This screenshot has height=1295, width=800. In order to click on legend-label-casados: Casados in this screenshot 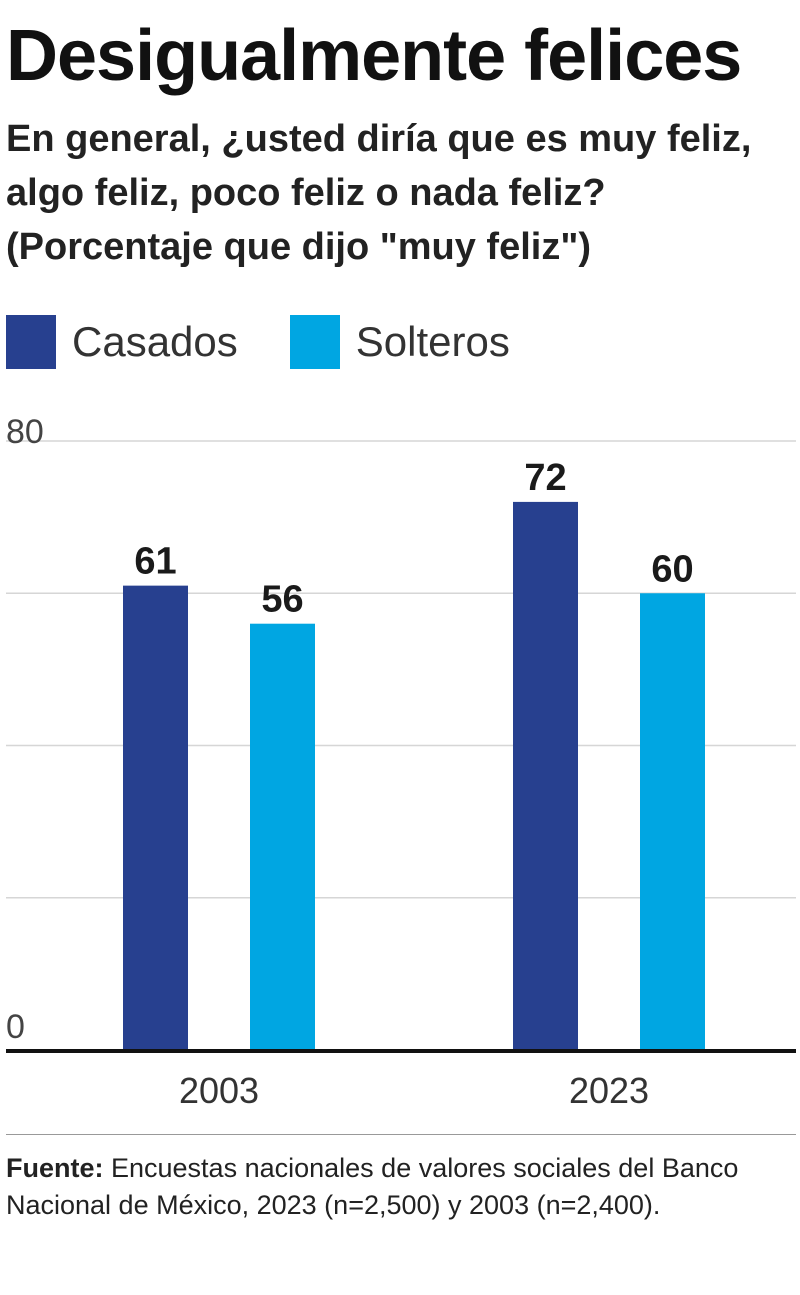, I will do `click(155, 341)`.